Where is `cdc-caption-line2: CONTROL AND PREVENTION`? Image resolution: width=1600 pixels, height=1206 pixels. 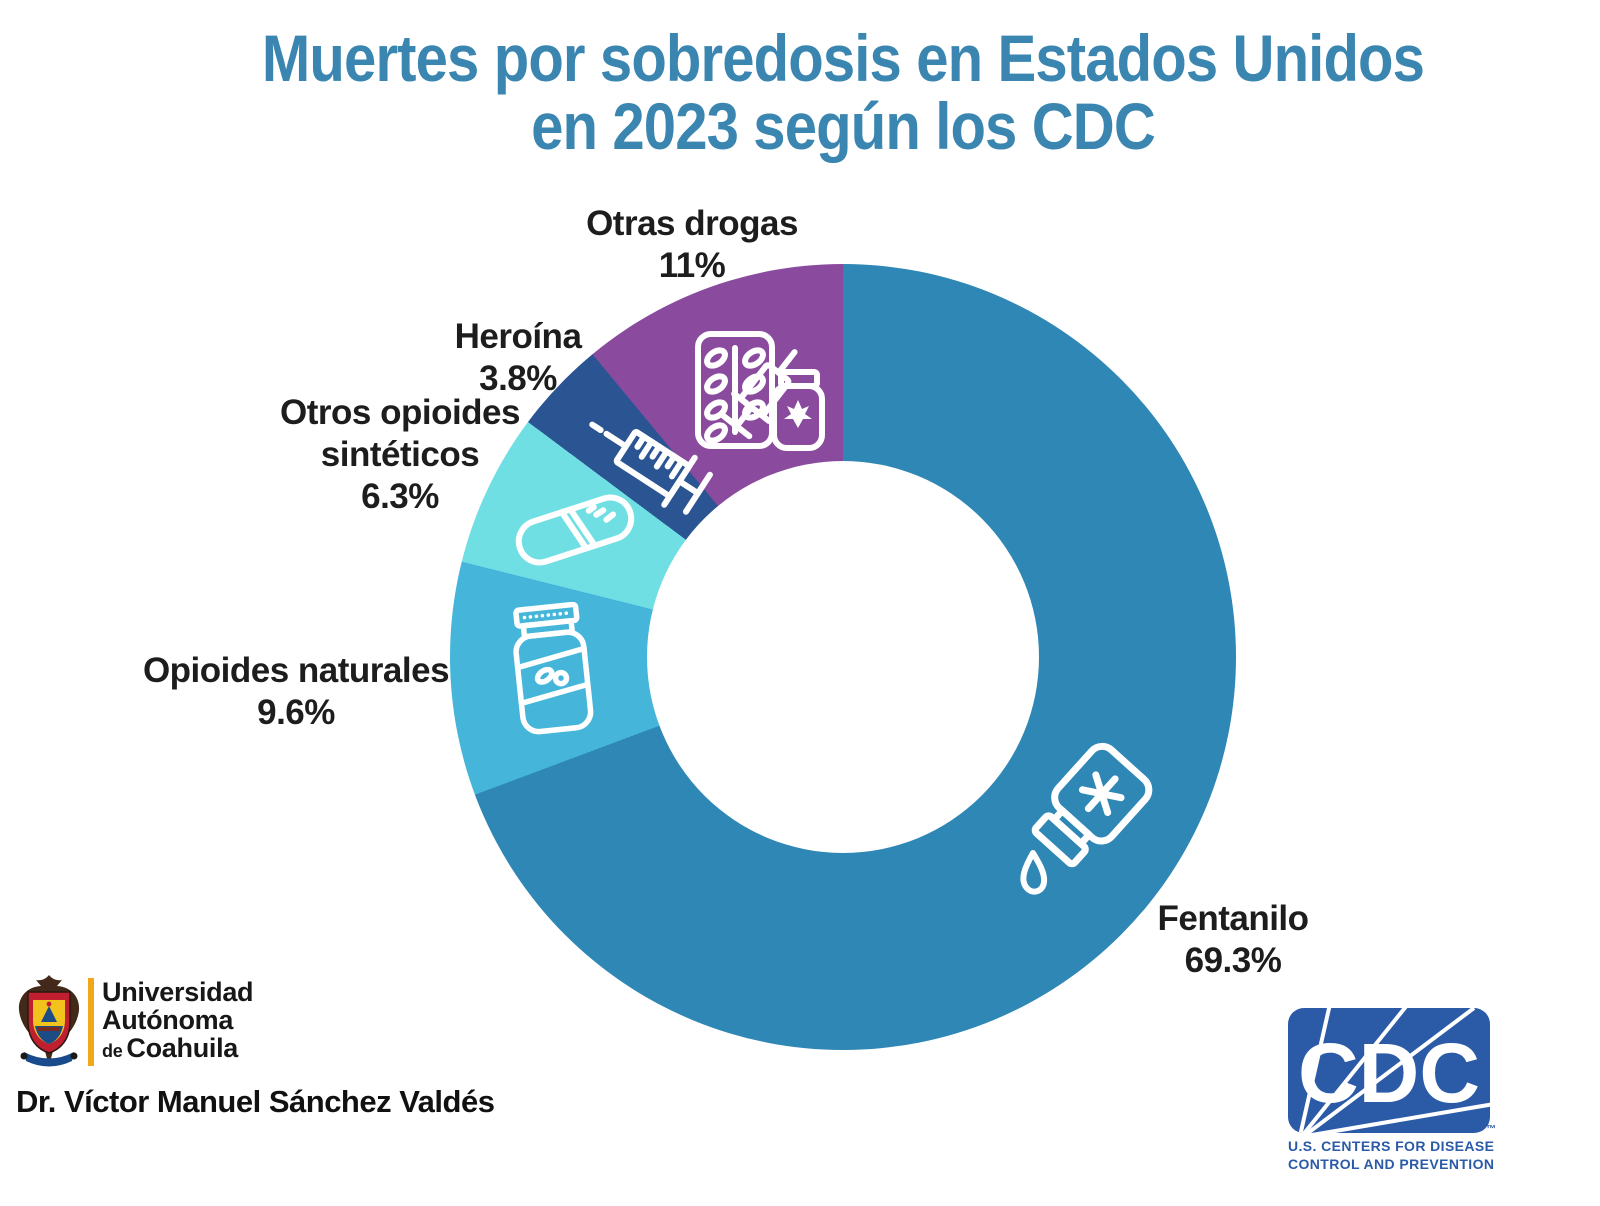 cdc-caption-line2: CONTROL AND PREVENTION is located at coordinates (1391, 1164).